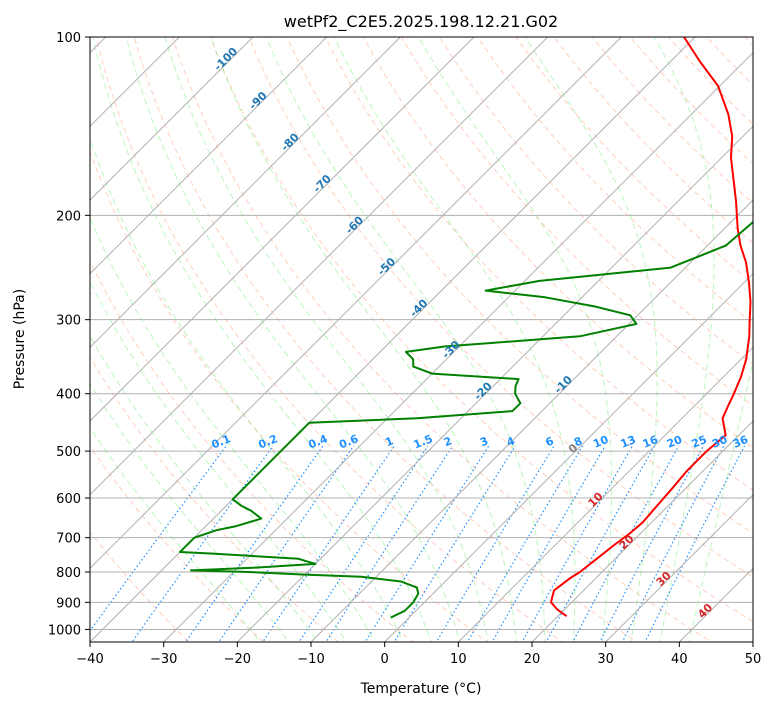 This screenshot has width=775, height=708. What do you see at coordinates (68, 499) in the screenshot?
I see `y-tick-label: 600` at bounding box center [68, 499].